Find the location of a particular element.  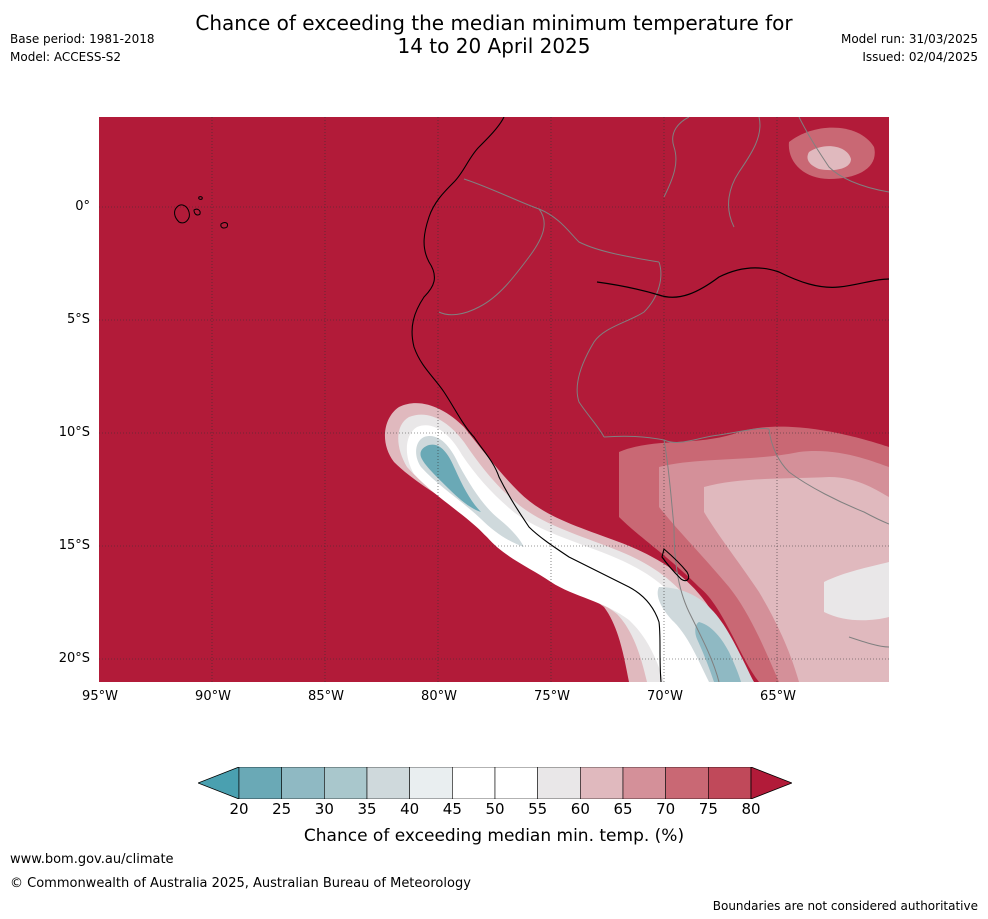

colorbar-tick-label: 70 is located at coordinates (666, 809).